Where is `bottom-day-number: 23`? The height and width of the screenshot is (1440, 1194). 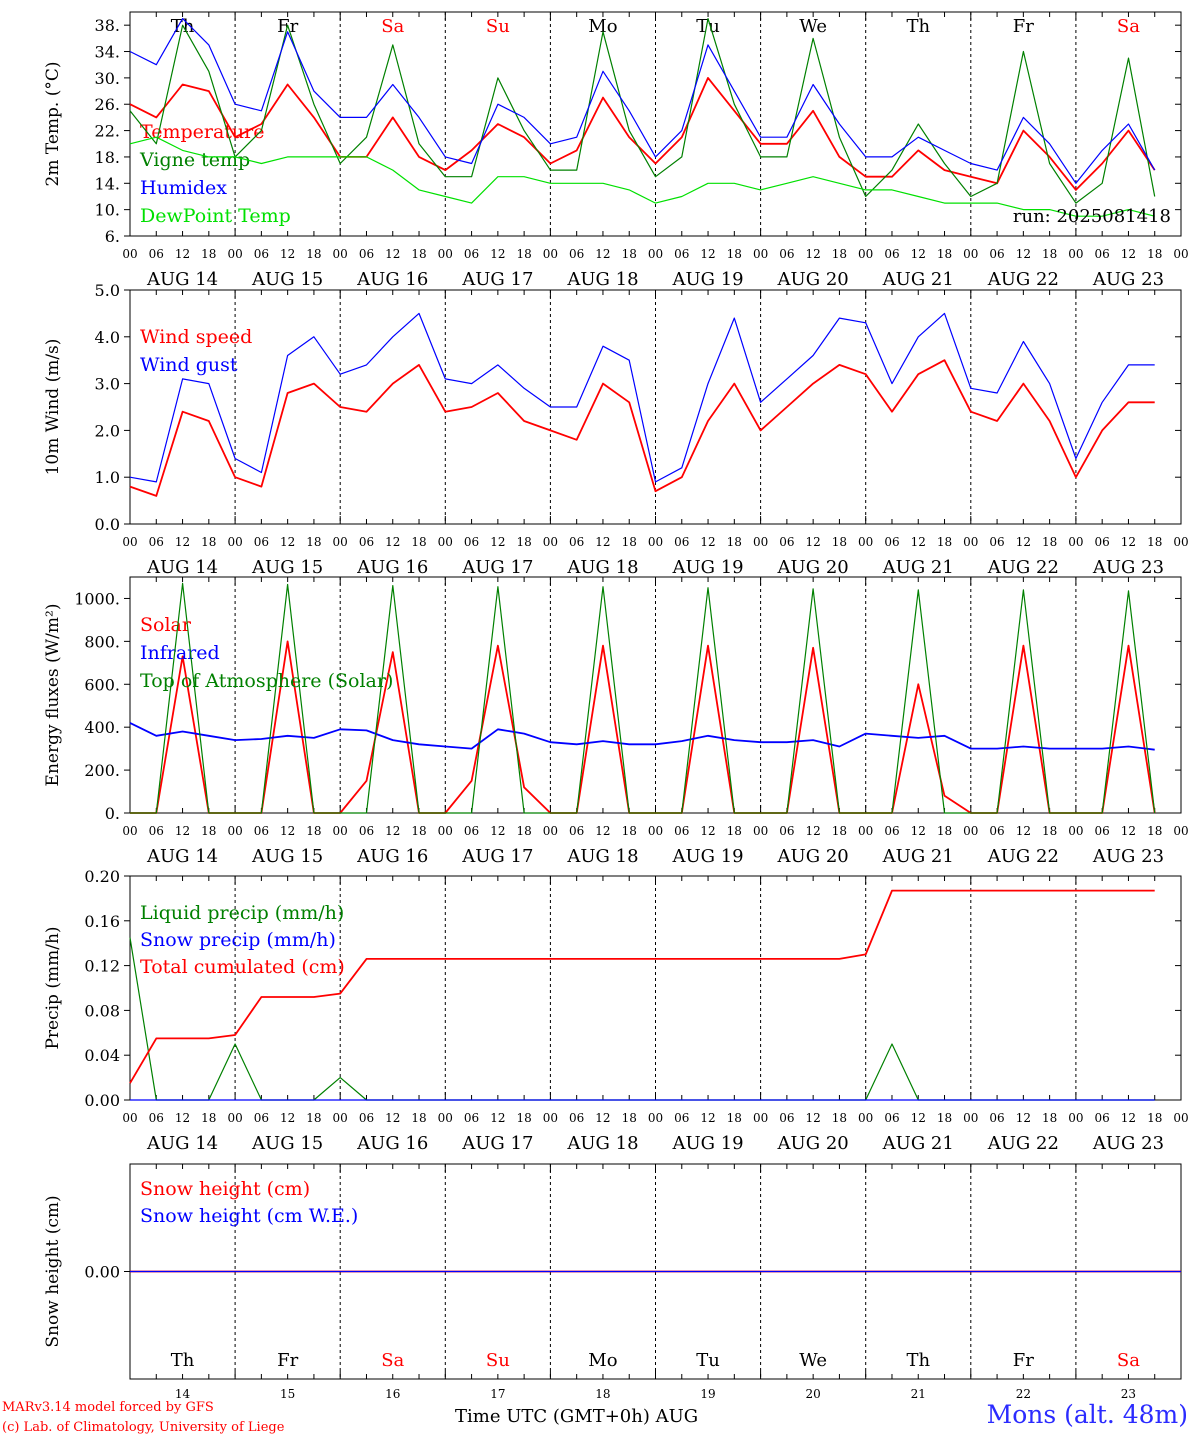
bottom-day-number: 23 is located at coordinates (1128, 1394).